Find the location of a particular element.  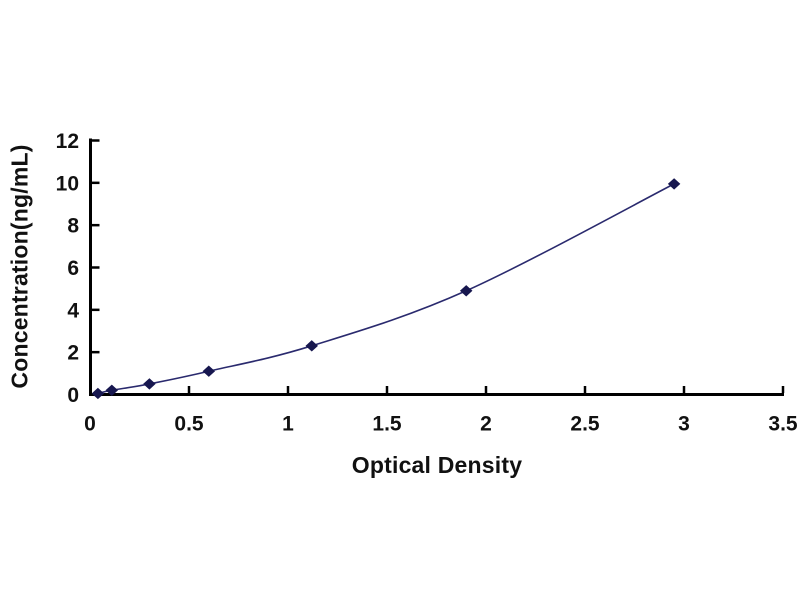

x-tick-label: 1 is located at coordinates (288, 424).